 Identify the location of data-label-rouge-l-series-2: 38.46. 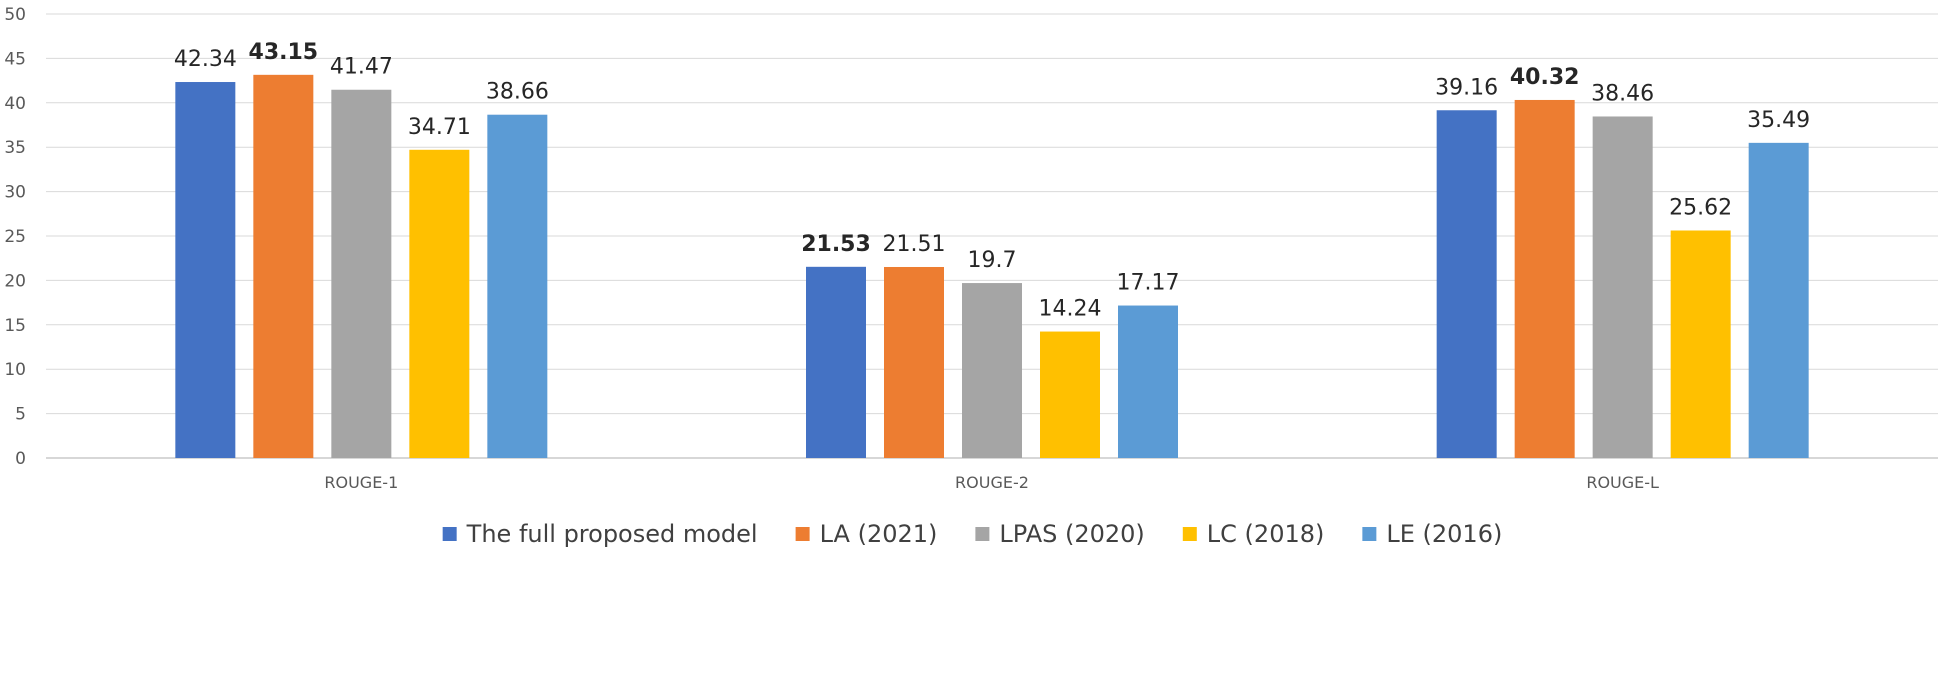
(1622, 93).